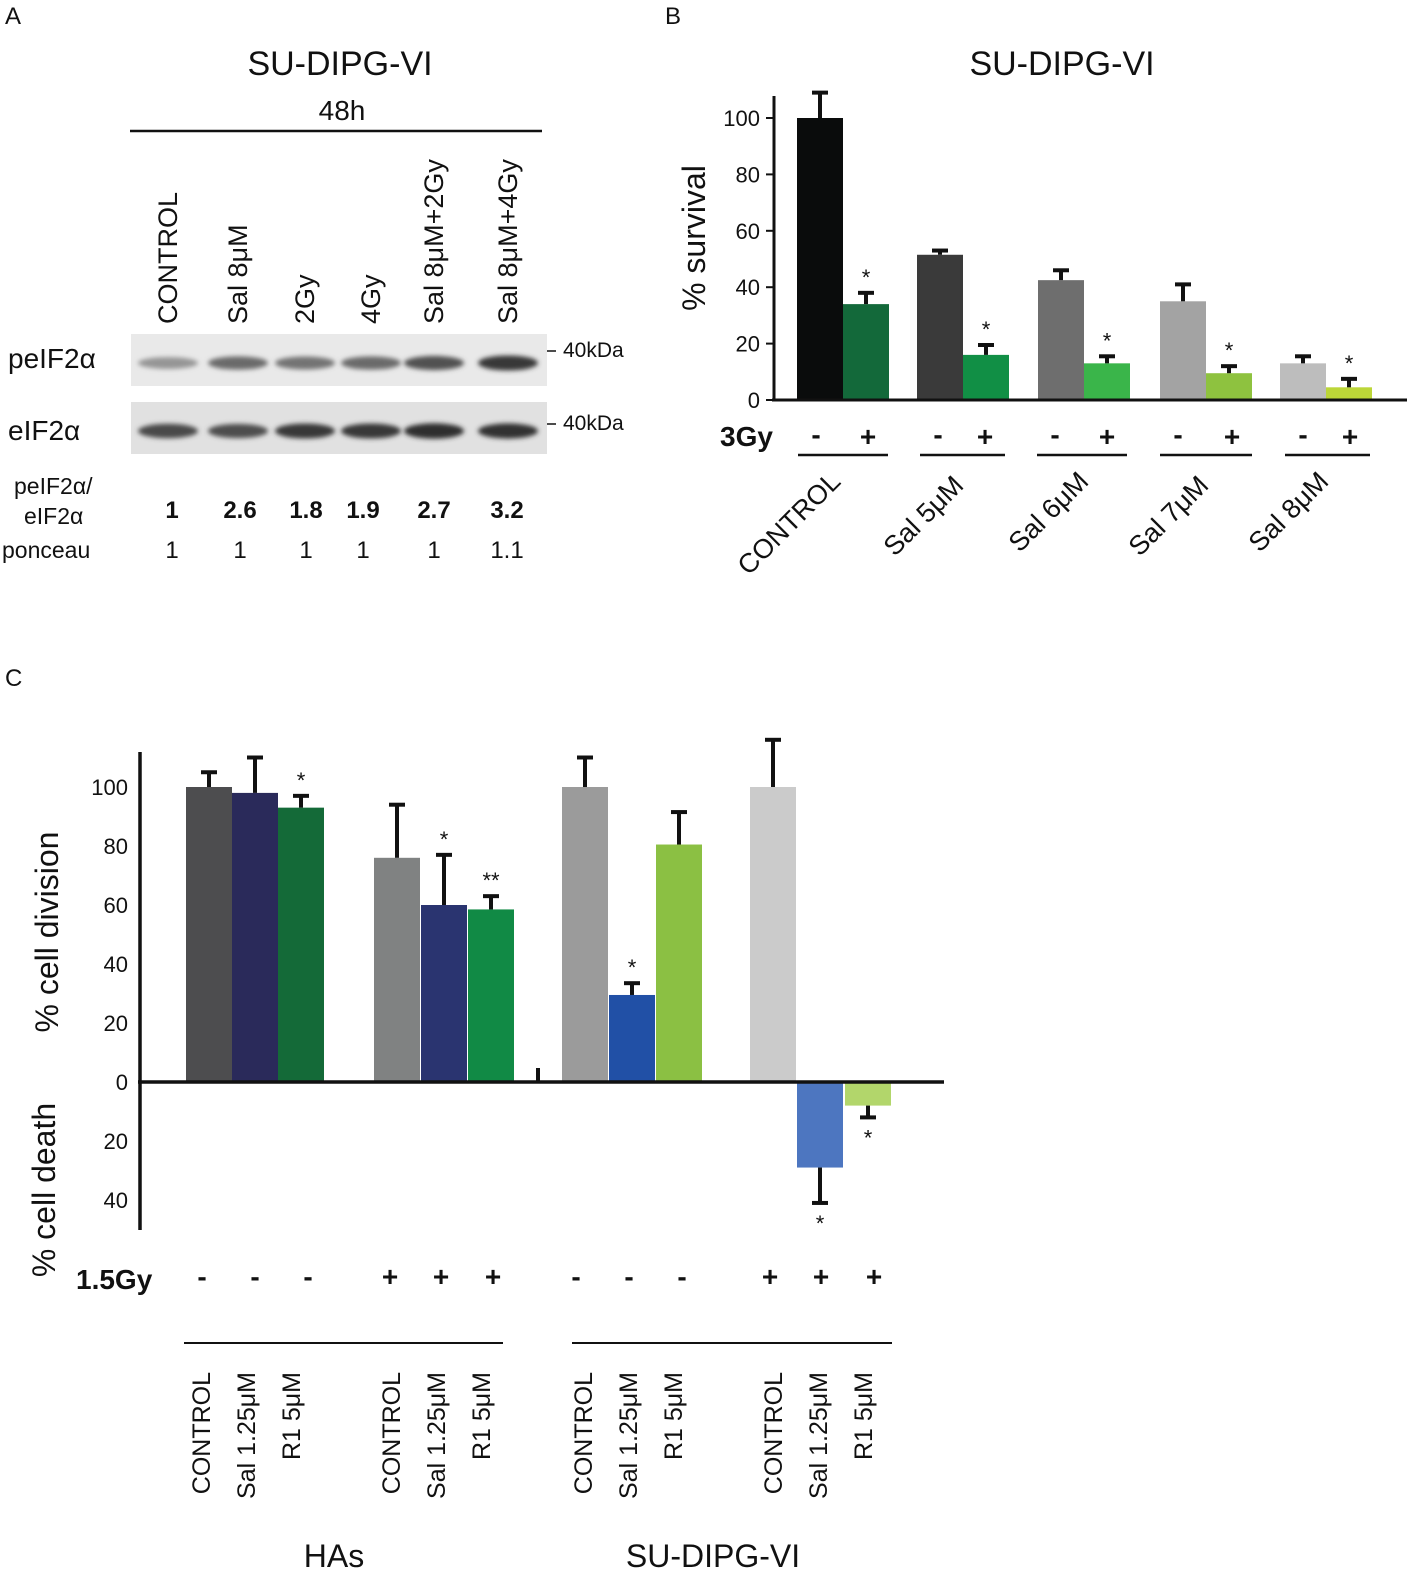 This screenshot has height=1577, width=1417. I want to click on ponceau-label: ponceau, so click(46, 550).